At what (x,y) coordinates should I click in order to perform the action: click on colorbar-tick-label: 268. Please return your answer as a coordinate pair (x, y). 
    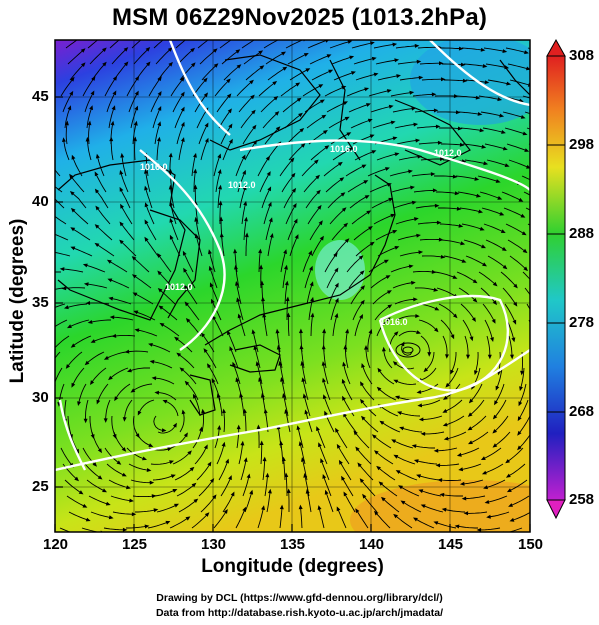
    Looking at the image, I should click on (582, 411).